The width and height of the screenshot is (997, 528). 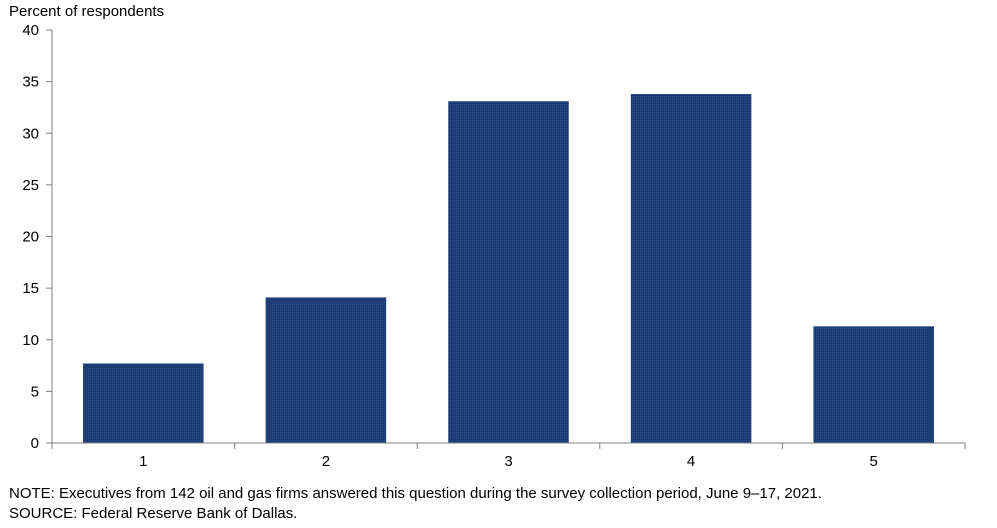 What do you see at coordinates (30, 237) in the screenshot?
I see `y-tick-label: 20` at bounding box center [30, 237].